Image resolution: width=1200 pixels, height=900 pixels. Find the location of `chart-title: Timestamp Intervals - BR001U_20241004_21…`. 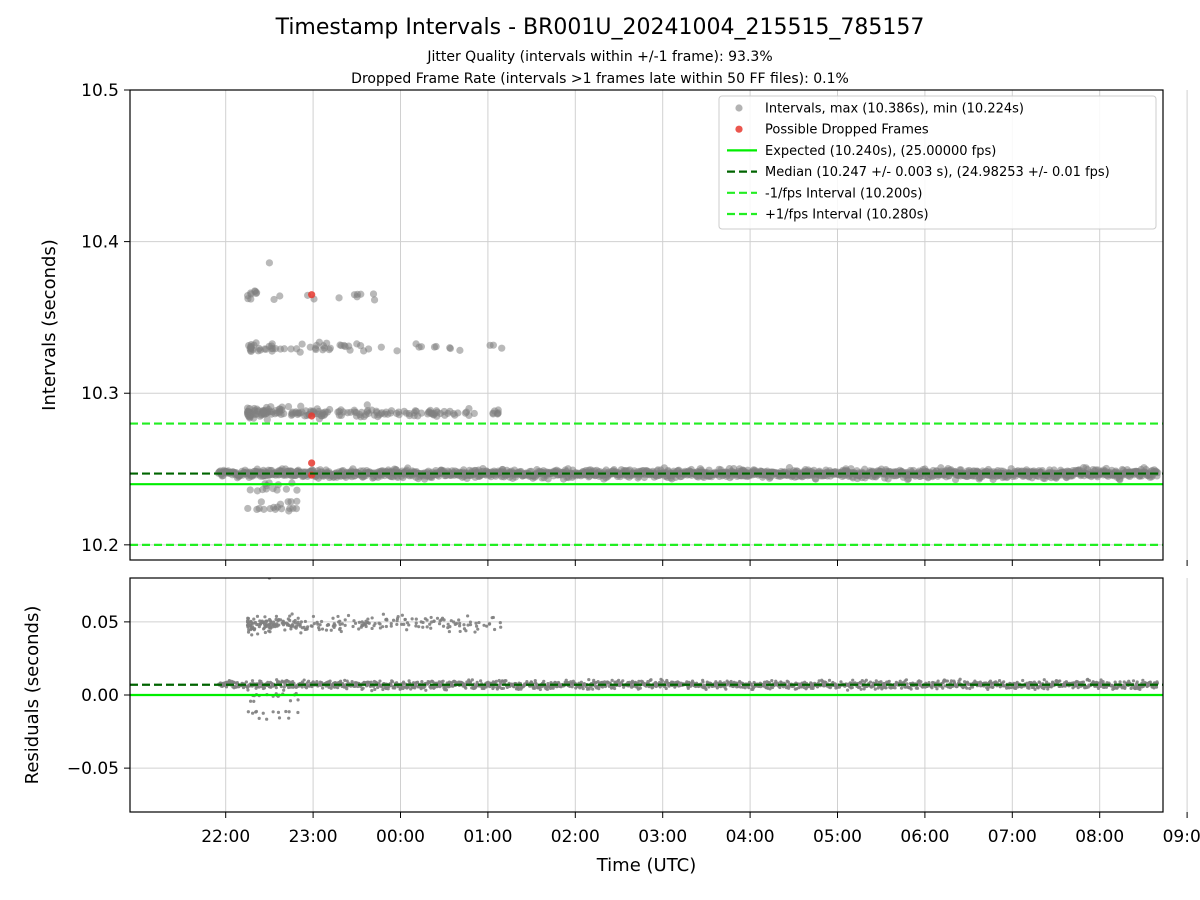

chart-title: Timestamp Intervals - BR001U_20241004_21… is located at coordinates (600, 27).